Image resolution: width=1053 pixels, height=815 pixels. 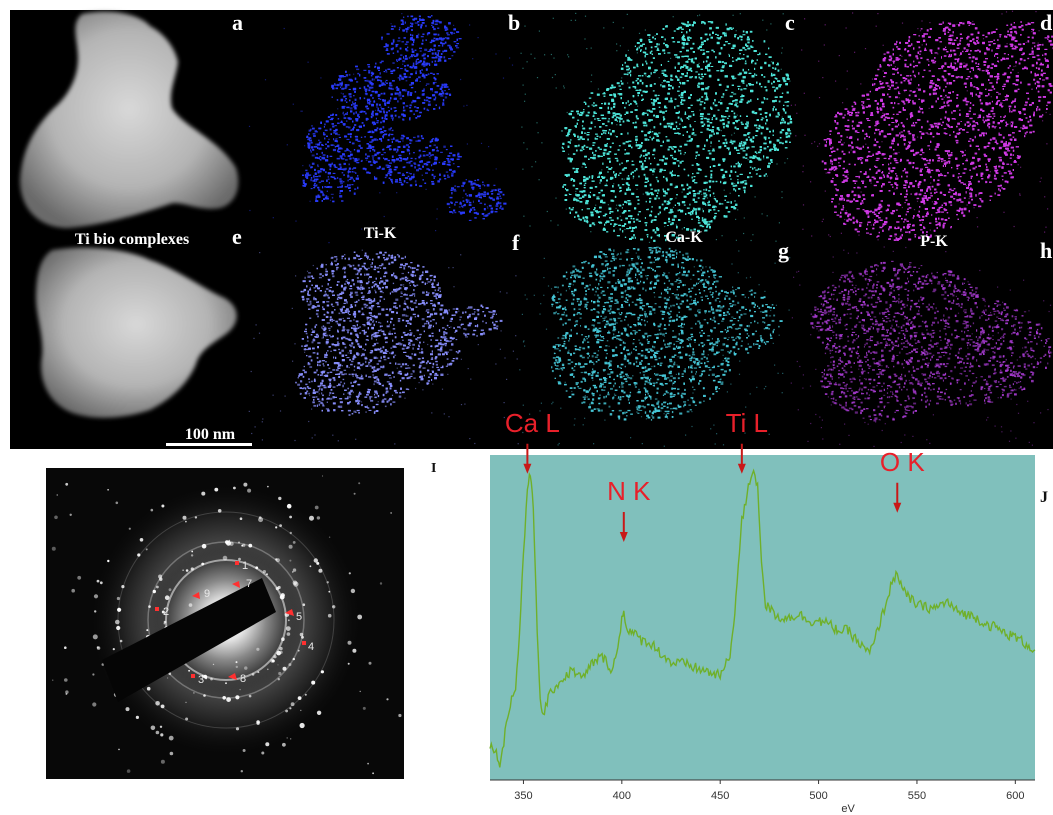 I want to click on caption-ti-bio-complexes: Ti bio complexes, so click(x=132, y=239).